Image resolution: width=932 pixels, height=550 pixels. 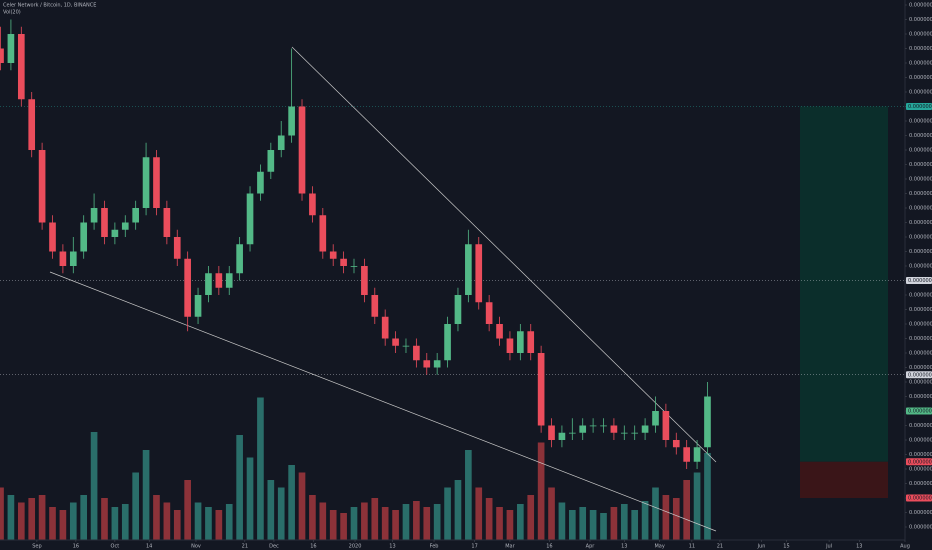 I want to click on price-level-label: 0.00000035, so click(x=920, y=375).